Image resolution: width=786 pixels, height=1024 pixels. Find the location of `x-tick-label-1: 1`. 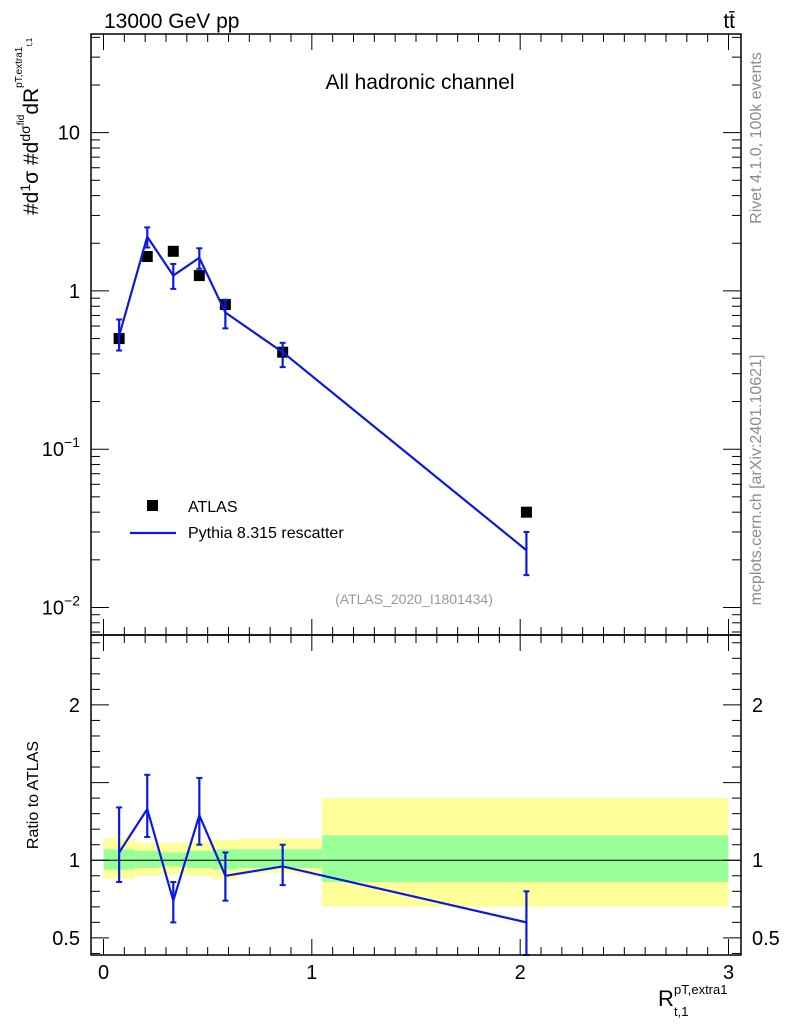

x-tick-label-1: 1 is located at coordinates (311, 973).